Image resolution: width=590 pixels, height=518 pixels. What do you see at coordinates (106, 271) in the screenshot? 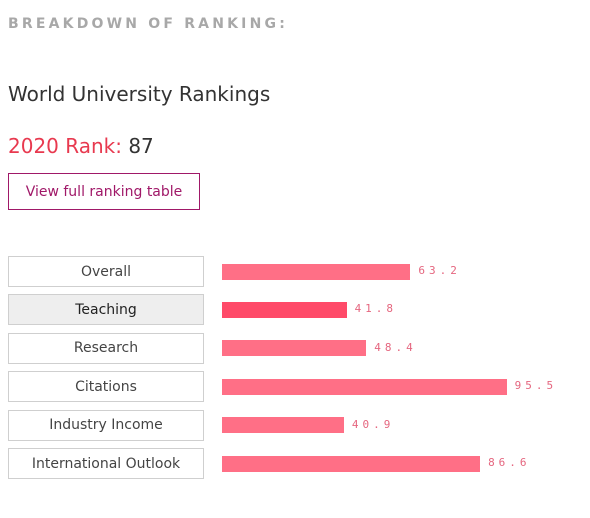
I see `category-button: Overall` at bounding box center [106, 271].